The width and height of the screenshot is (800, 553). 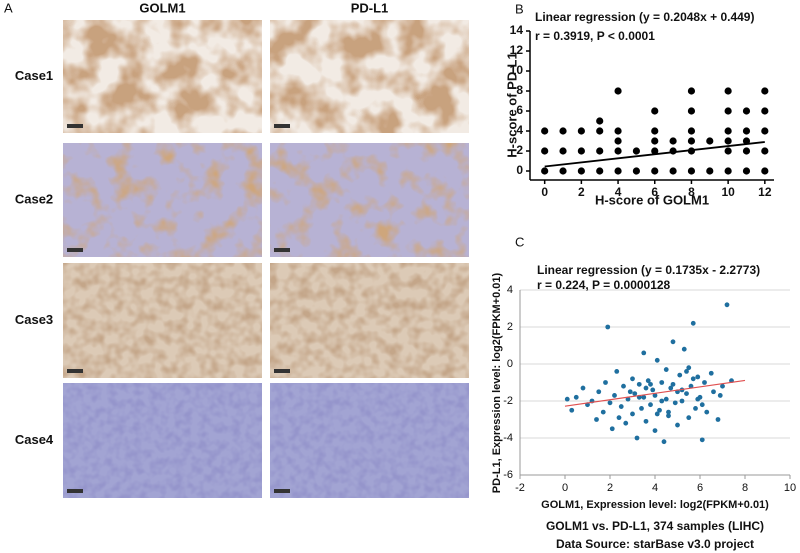 What do you see at coordinates (511, 104) in the screenshot?
I see `y-axis-label: H-score of PD-L1` at bounding box center [511, 104].